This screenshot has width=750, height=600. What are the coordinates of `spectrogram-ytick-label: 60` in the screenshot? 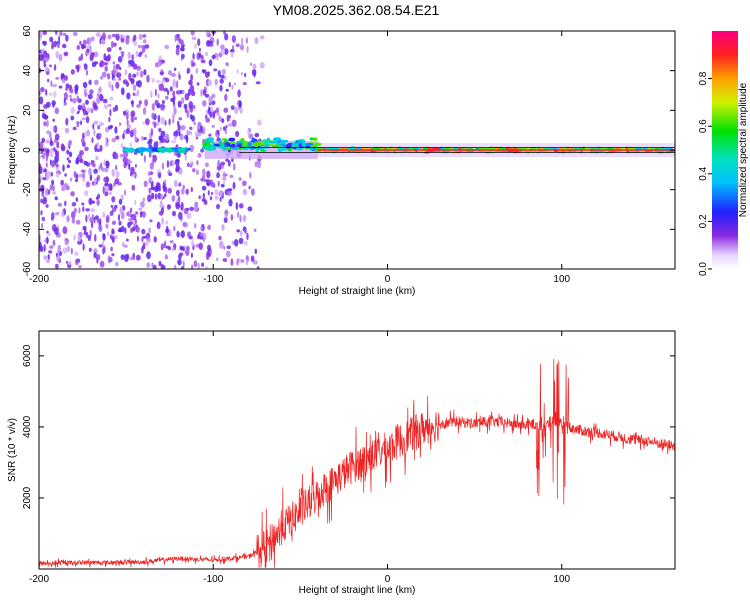 It's located at (27, 31).